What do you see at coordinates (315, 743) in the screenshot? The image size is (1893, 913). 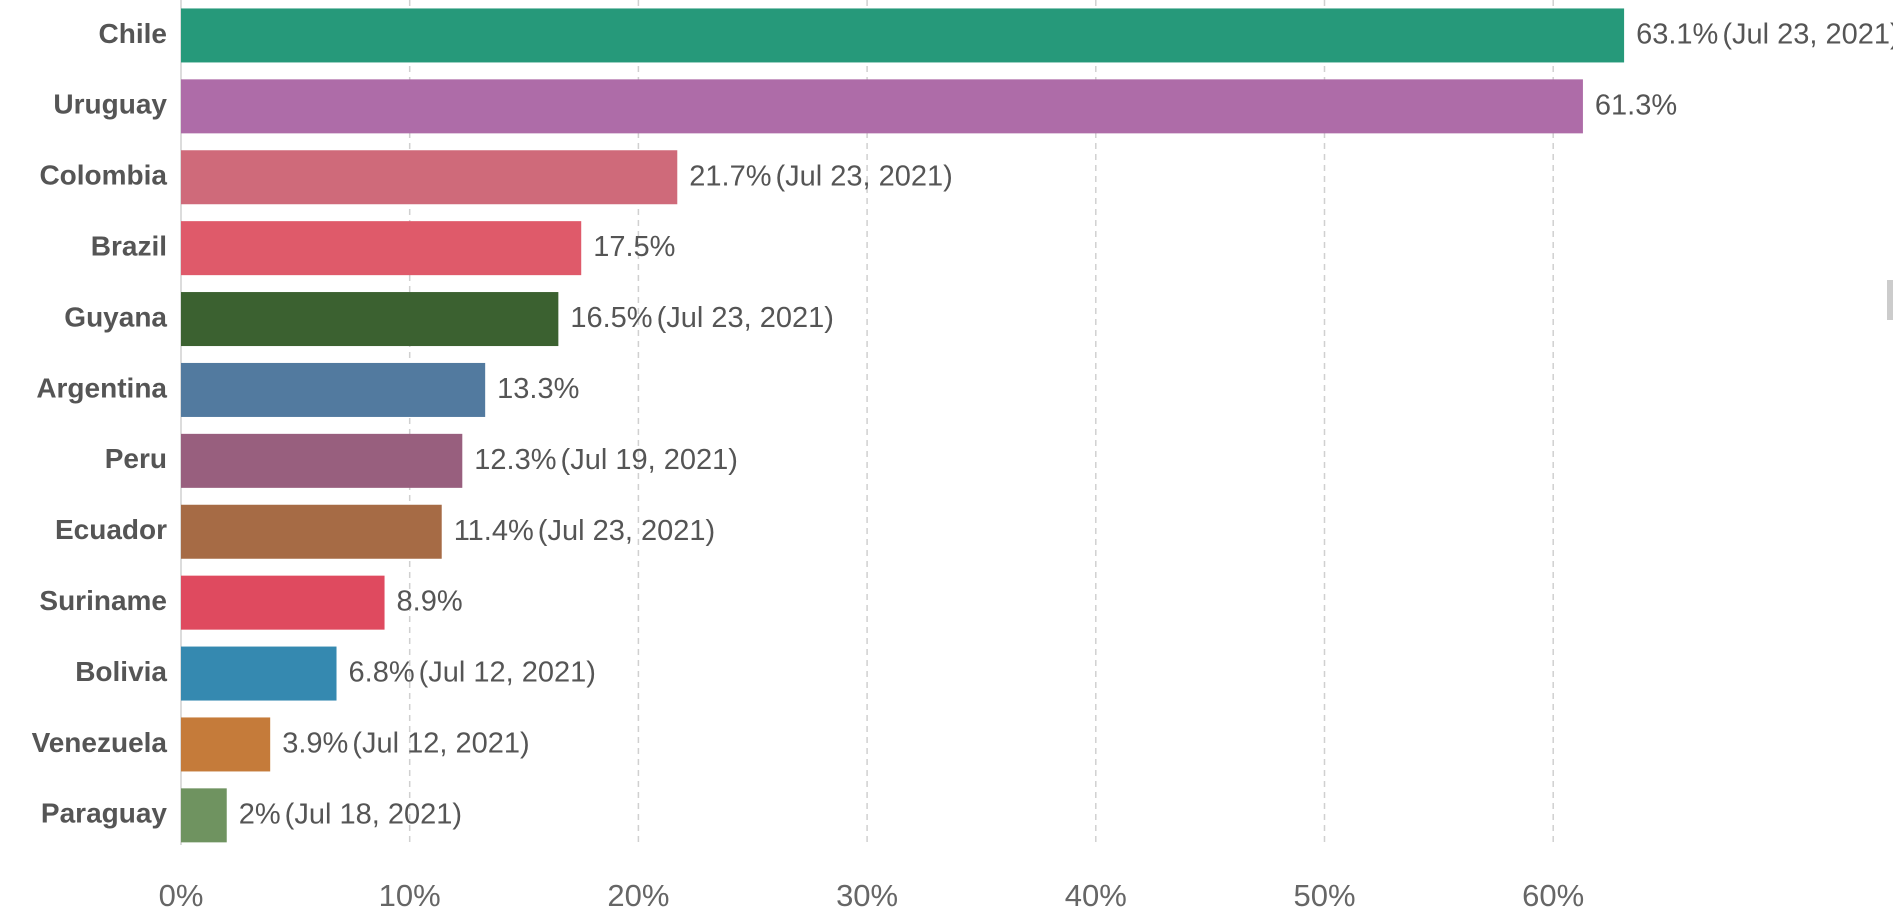 I see `value-text: 3.9%` at bounding box center [315, 743].